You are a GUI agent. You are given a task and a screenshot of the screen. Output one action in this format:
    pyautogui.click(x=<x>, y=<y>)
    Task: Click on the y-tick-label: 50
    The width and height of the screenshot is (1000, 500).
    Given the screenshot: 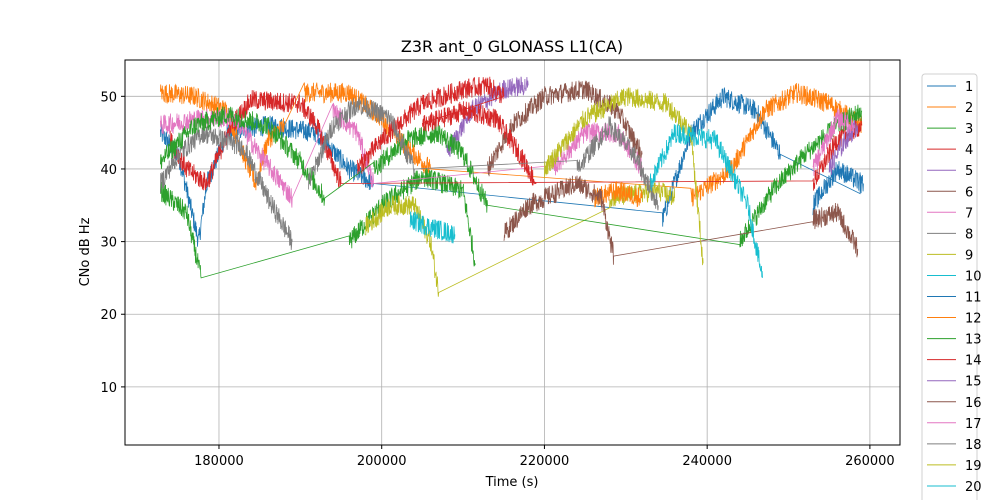 What is the action you would take?
    pyautogui.click(x=108, y=97)
    